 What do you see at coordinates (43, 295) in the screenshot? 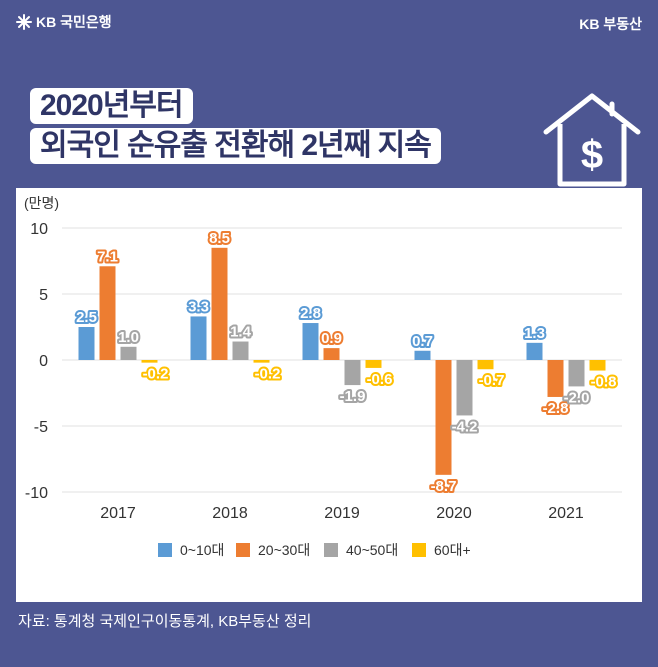
I see `y-tick-label: 5` at bounding box center [43, 295].